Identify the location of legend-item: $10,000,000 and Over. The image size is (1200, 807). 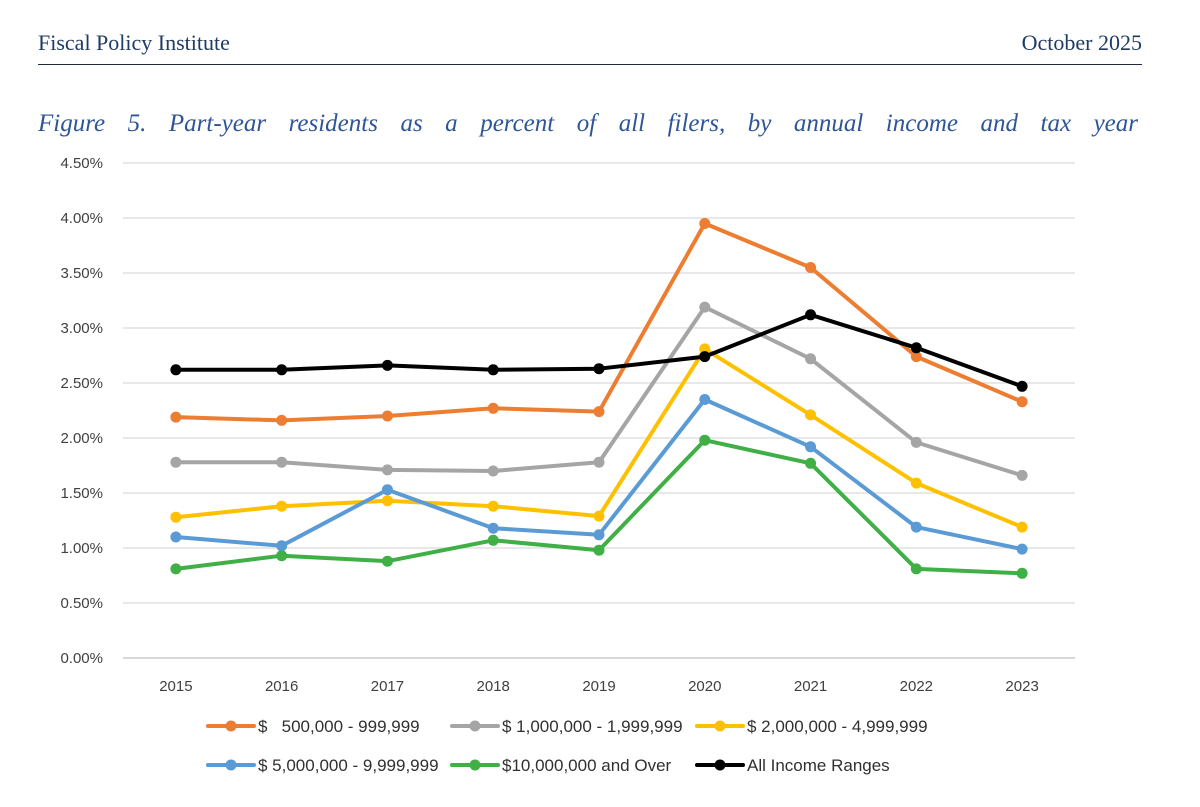
(561, 765).